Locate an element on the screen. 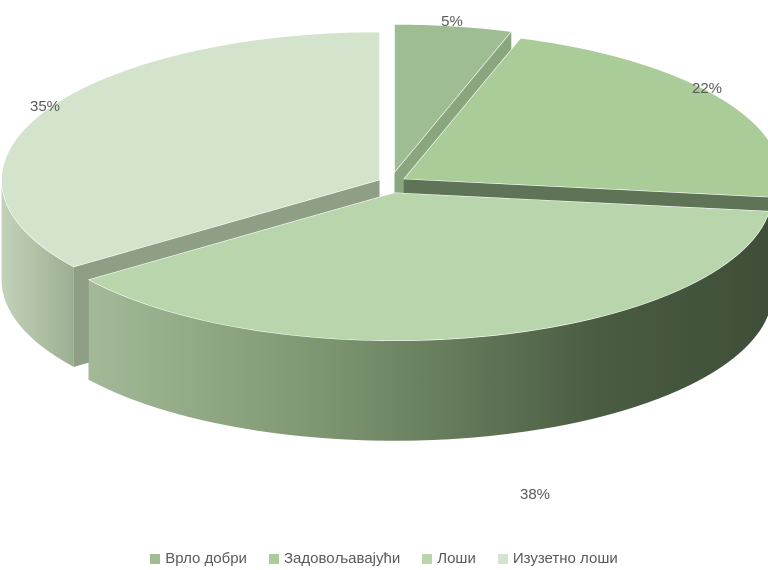  legend-item-1: Врло добри is located at coordinates (198, 558).